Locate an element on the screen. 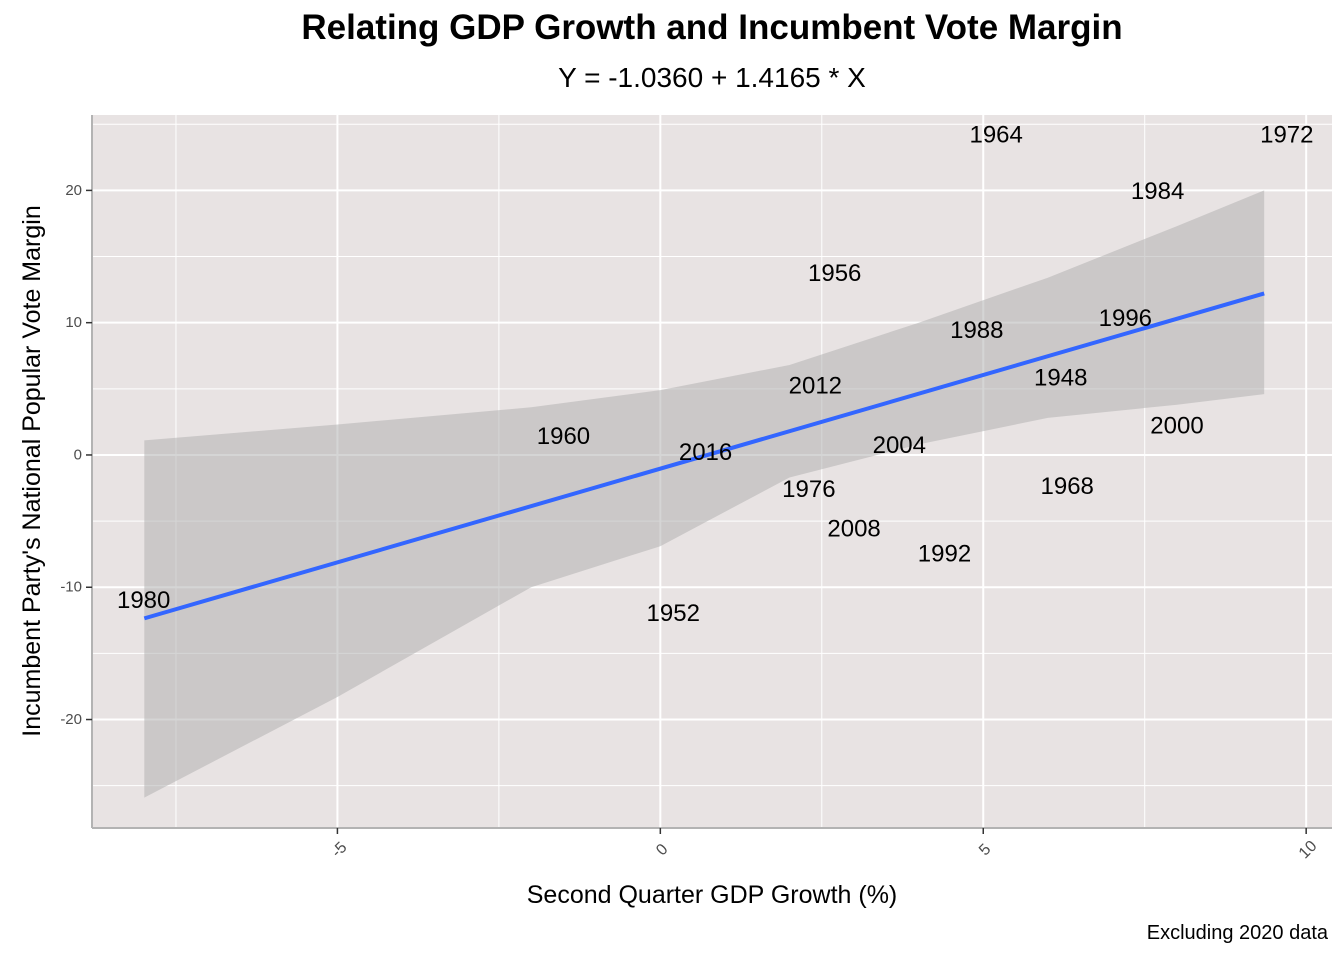  point-label-1972: 1972 is located at coordinates (1286, 134).